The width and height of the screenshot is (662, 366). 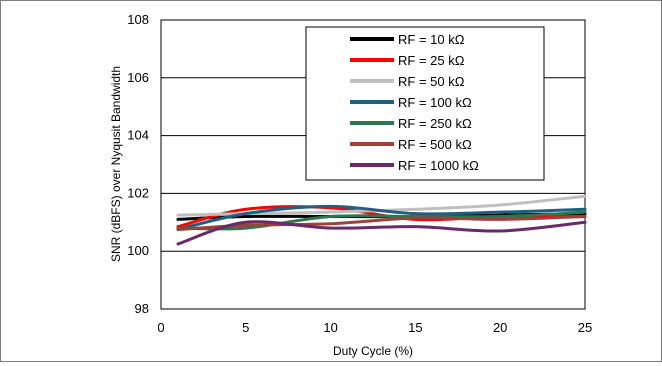 What do you see at coordinates (138, 192) in the screenshot?
I see `y-tick-label: 102` at bounding box center [138, 192].